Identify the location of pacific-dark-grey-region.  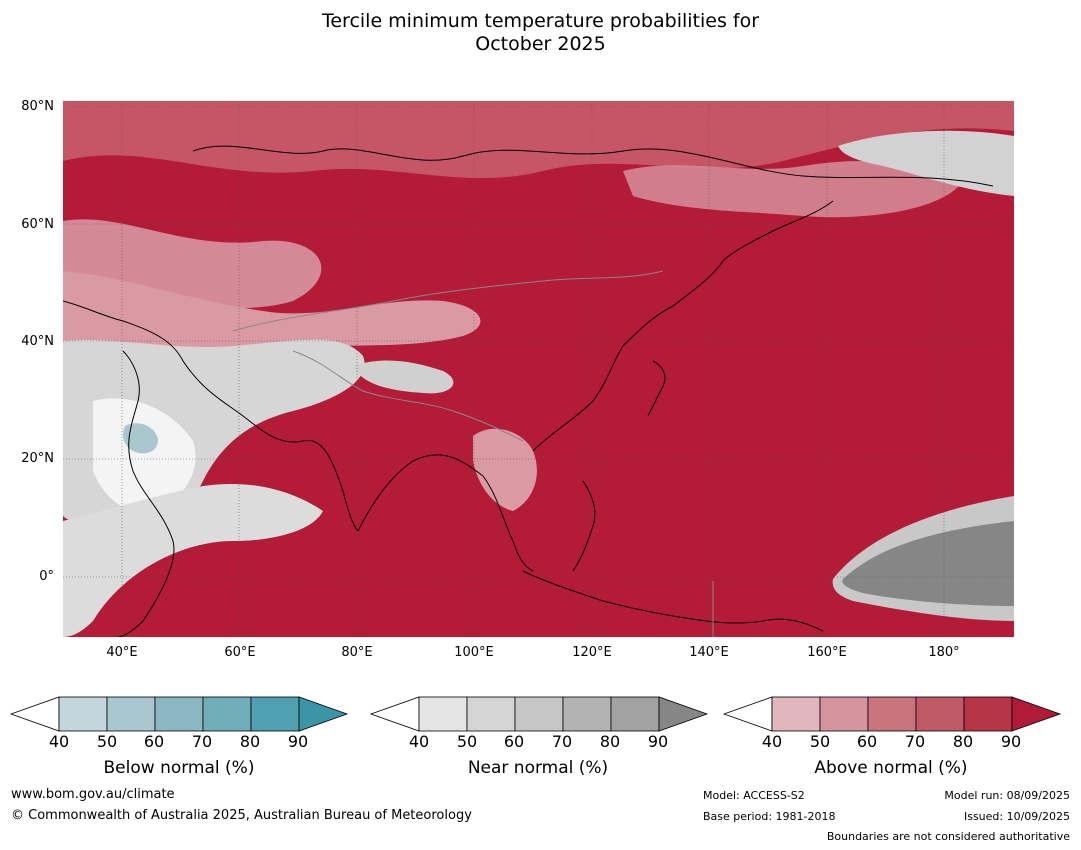
(928, 563).